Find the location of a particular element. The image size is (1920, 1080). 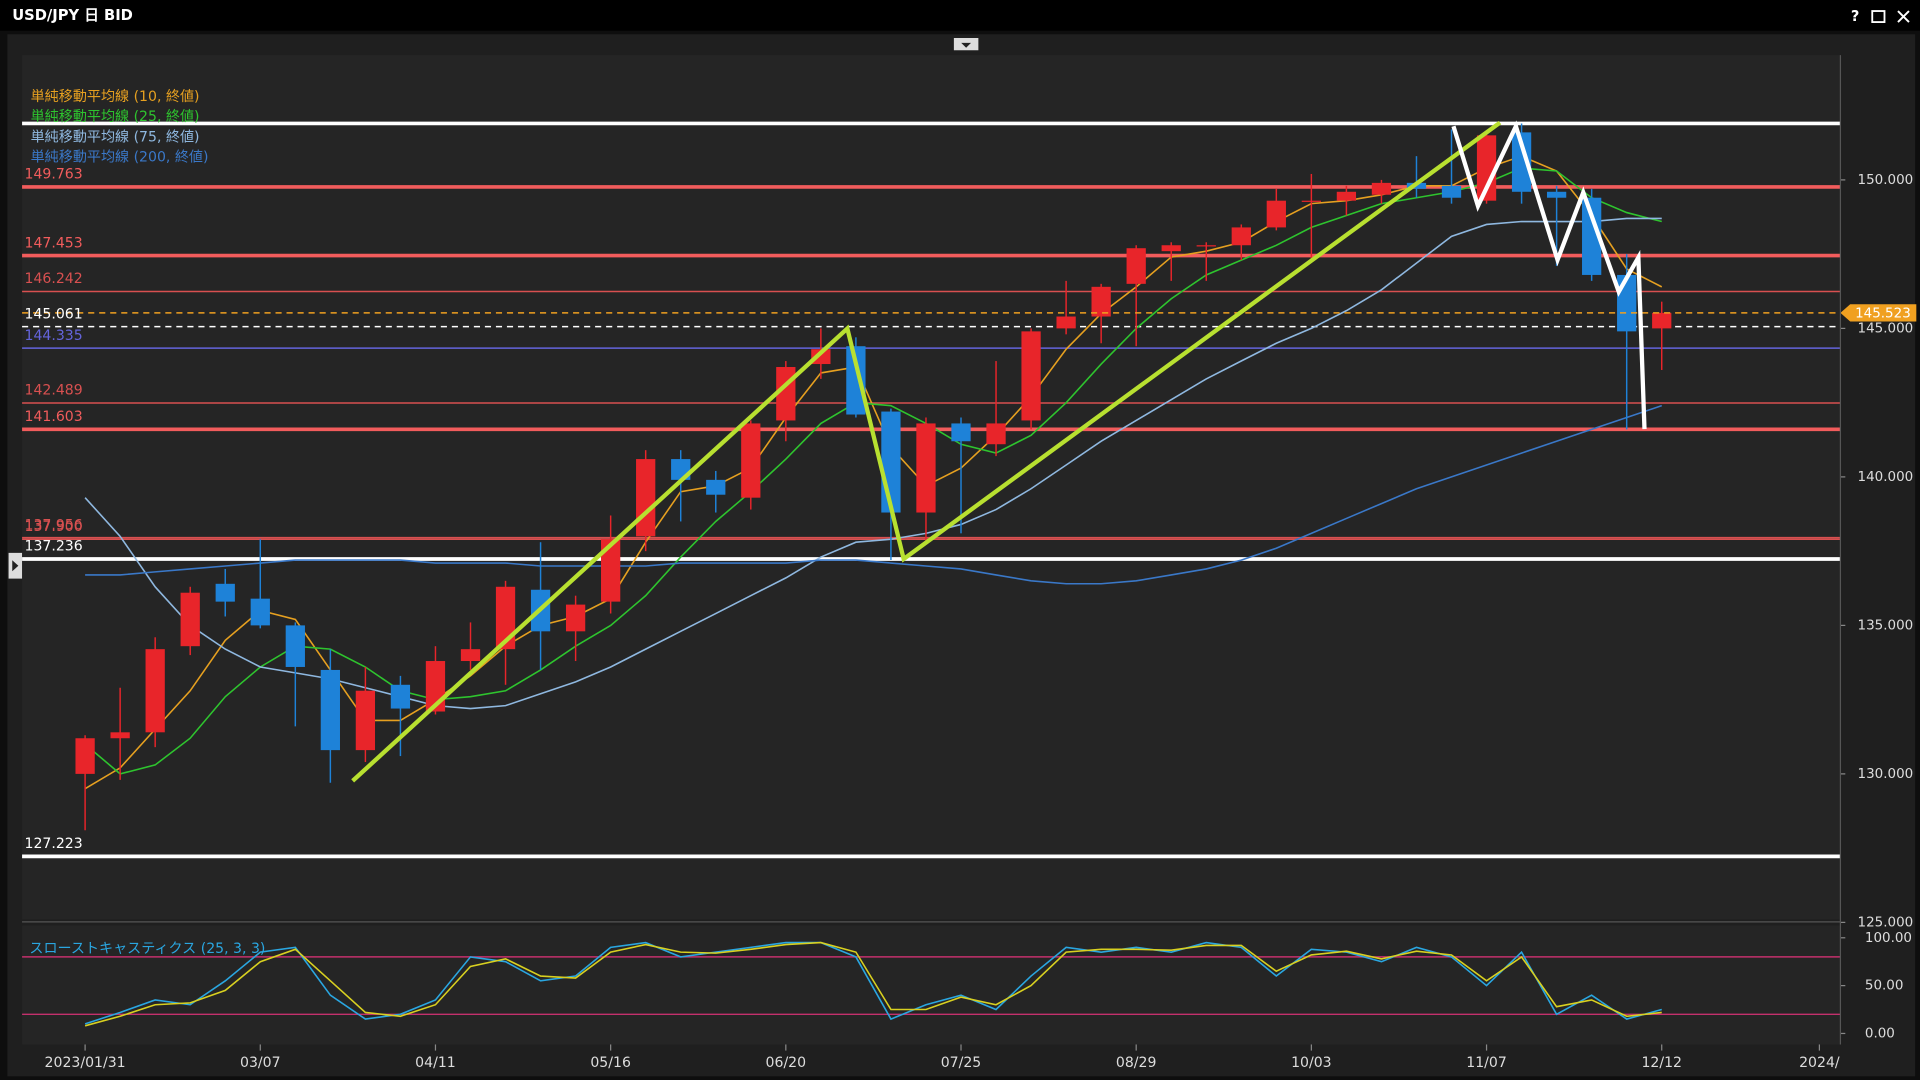

moving-average is located at coordinates (874, 494).